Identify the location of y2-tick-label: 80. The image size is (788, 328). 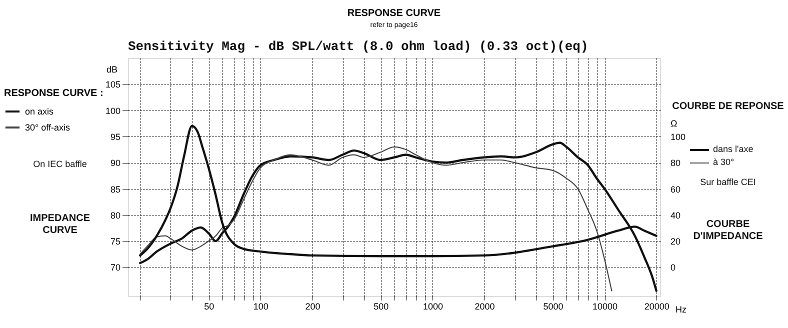
(675, 163).